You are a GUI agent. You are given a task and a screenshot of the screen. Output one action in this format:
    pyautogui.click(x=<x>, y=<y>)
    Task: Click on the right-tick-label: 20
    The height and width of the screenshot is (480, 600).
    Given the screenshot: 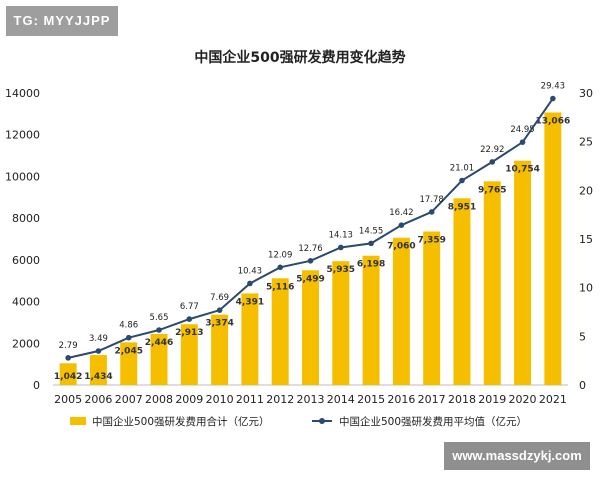 What is the action you would take?
    pyautogui.click(x=586, y=190)
    